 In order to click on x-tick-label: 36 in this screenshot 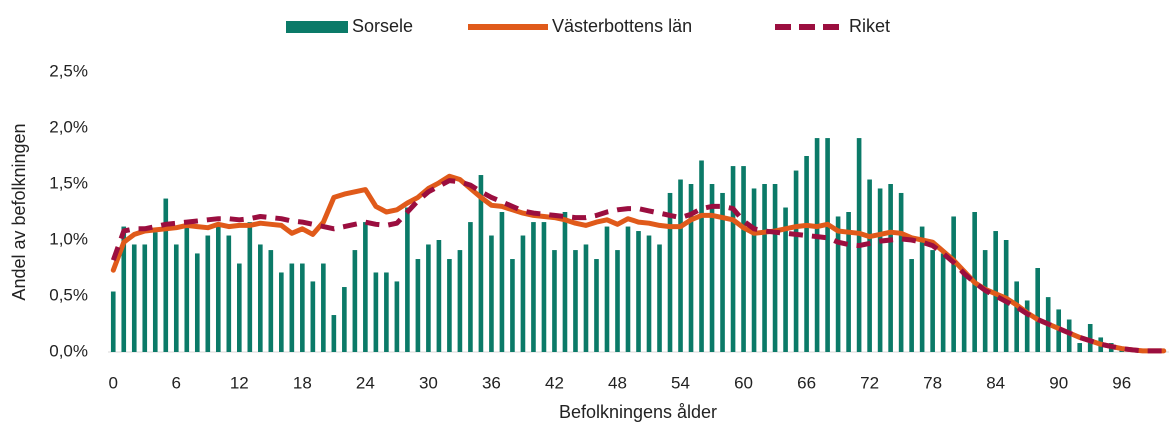, I will do `click(491, 382)`.